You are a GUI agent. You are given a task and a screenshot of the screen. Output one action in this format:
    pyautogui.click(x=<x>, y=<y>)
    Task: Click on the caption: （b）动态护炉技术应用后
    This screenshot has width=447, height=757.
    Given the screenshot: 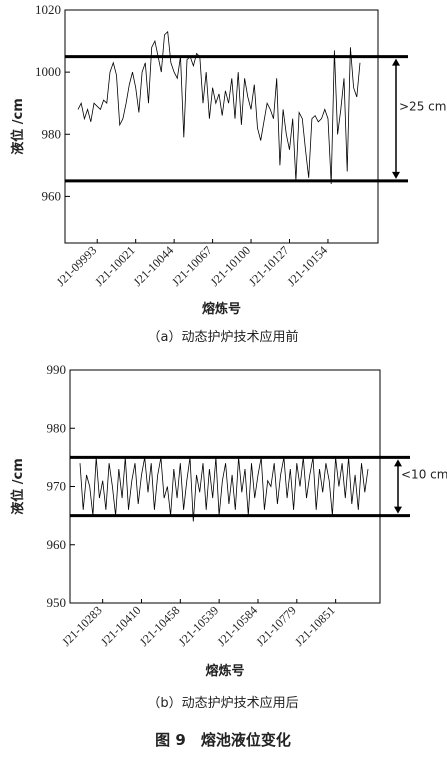 What is the action you would take?
    pyautogui.click(x=222, y=703)
    